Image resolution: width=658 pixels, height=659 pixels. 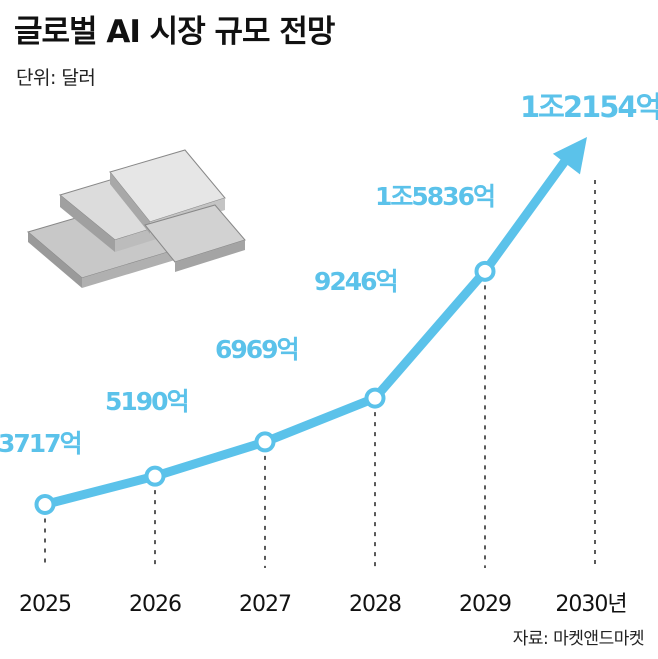 What do you see at coordinates (155, 604) in the screenshot?
I see `x-tick-label-1: 2026` at bounding box center [155, 604].